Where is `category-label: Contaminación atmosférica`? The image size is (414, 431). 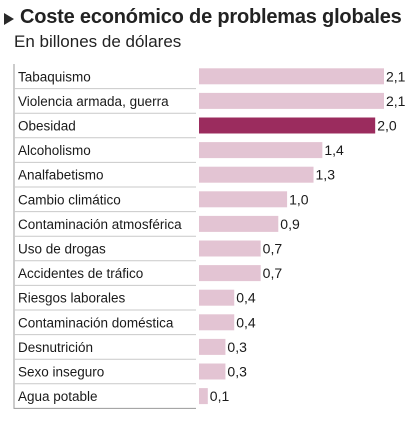 category-label: Contaminación atmosférica is located at coordinates (100, 224).